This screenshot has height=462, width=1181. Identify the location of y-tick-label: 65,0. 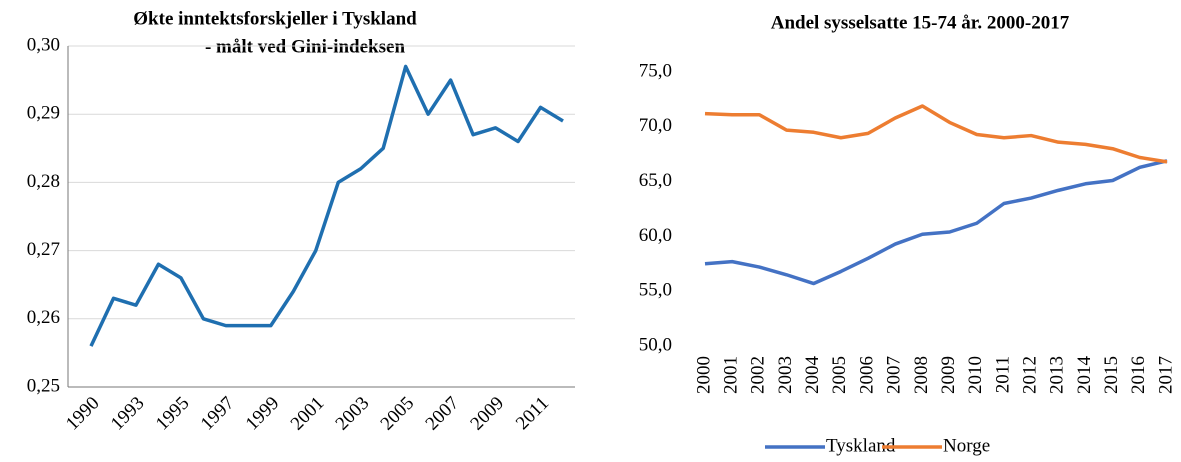
(655, 180).